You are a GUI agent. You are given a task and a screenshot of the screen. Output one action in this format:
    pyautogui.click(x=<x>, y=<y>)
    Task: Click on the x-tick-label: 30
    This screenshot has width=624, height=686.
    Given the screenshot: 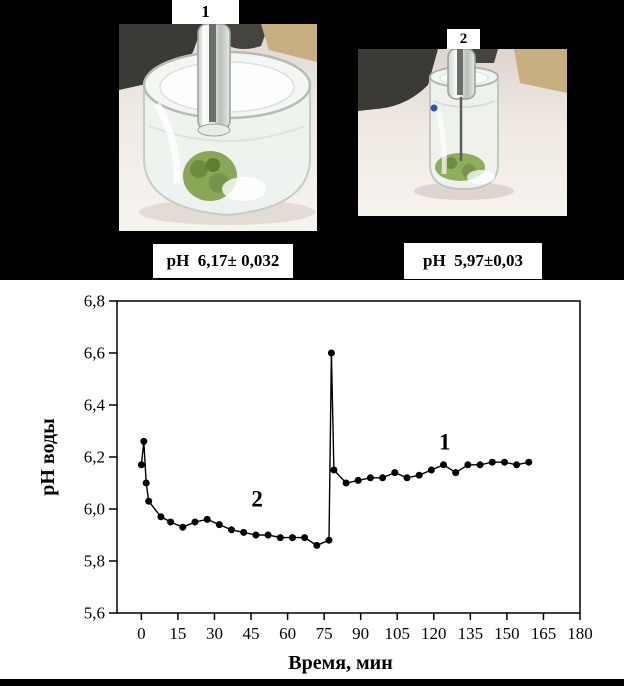 What is the action you would take?
    pyautogui.click(x=214, y=633)
    